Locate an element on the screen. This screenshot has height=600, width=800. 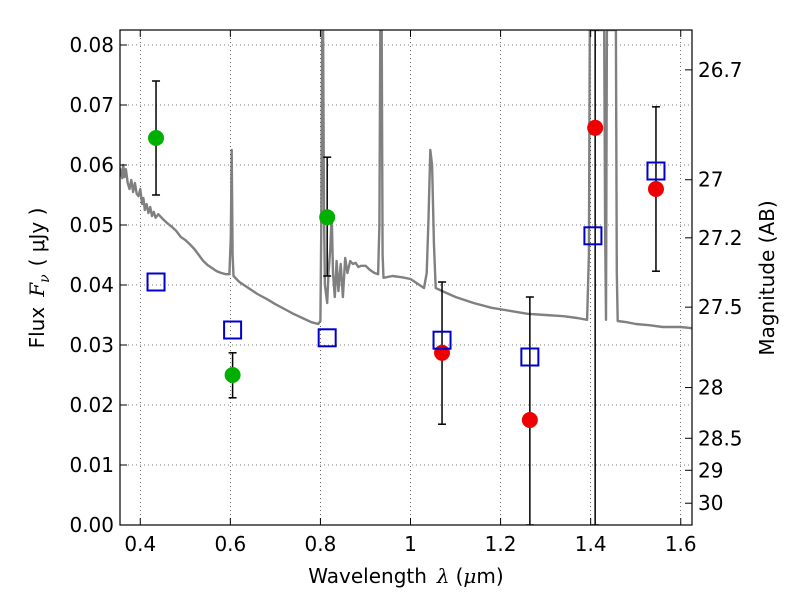
y-tick-label: 0.08 is located at coordinates (91, 45).